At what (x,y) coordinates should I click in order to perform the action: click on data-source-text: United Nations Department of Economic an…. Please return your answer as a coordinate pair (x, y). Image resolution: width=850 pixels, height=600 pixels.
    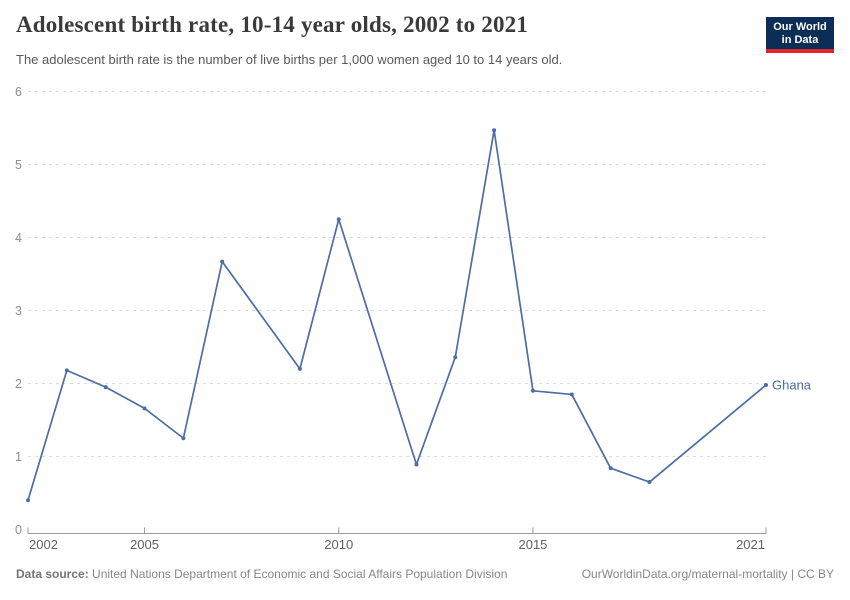
    Looking at the image, I should click on (300, 574).